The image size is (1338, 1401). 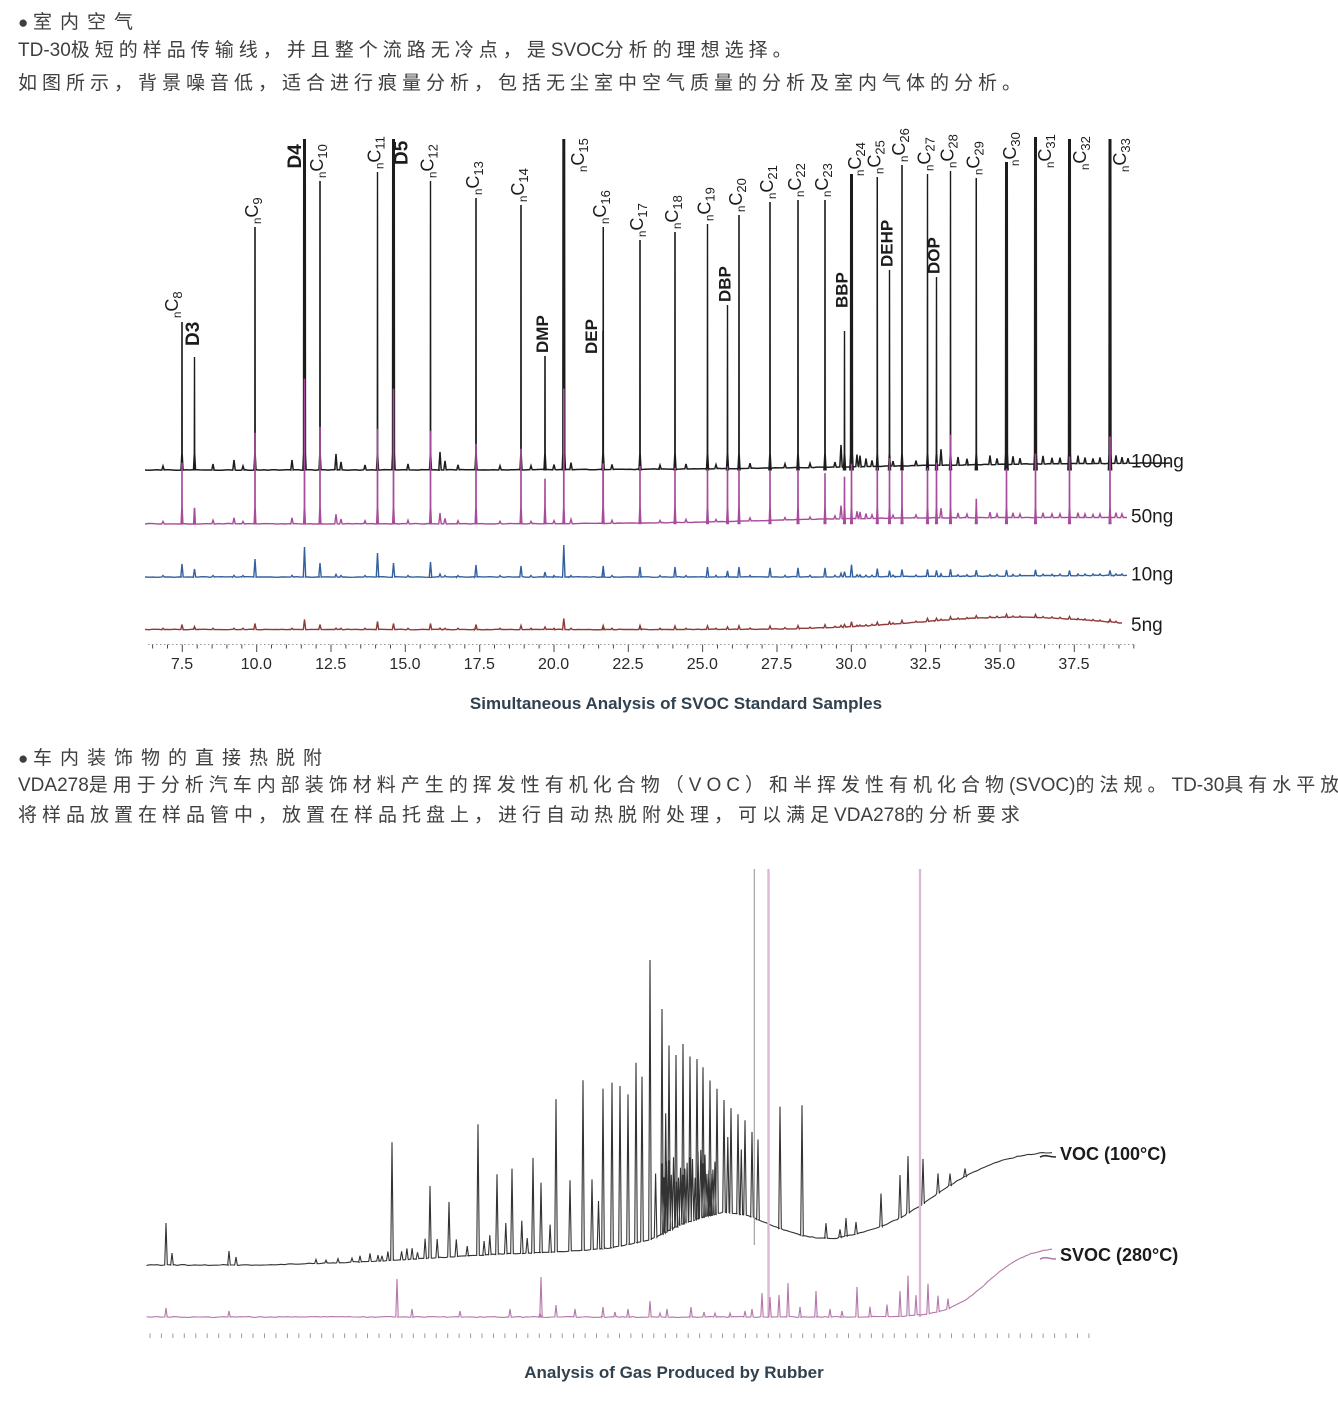 I want to click on svg-text: DEP, so click(x=591, y=336).